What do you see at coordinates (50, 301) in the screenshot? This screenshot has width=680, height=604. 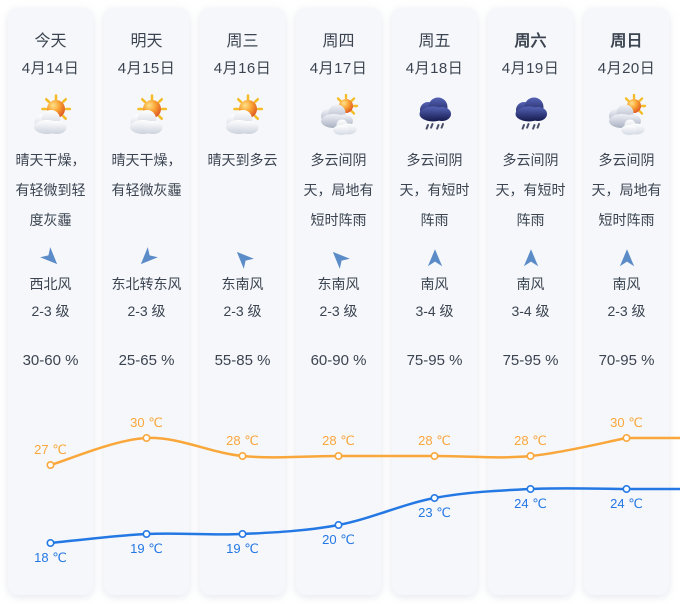 I see `day-card-1: 今天 4月14日 晴天干燥，有轻微到轻度灰霾 西北风 2-3 级 30-60 %` at bounding box center [50, 301].